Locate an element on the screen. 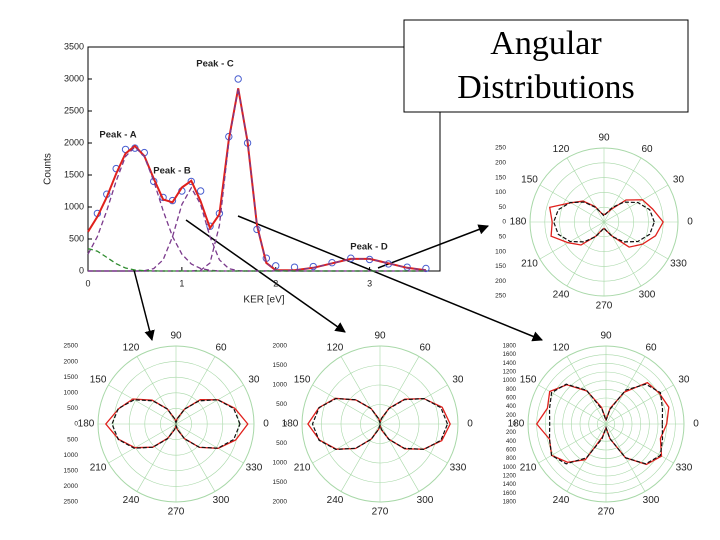 This screenshot has height=540, width=720. x-tick-label: 2 is located at coordinates (275, 283).